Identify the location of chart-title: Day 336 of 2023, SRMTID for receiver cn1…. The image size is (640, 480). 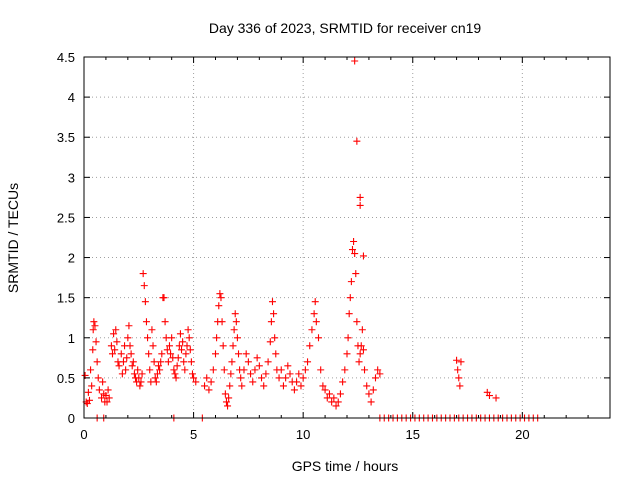
(345, 28).